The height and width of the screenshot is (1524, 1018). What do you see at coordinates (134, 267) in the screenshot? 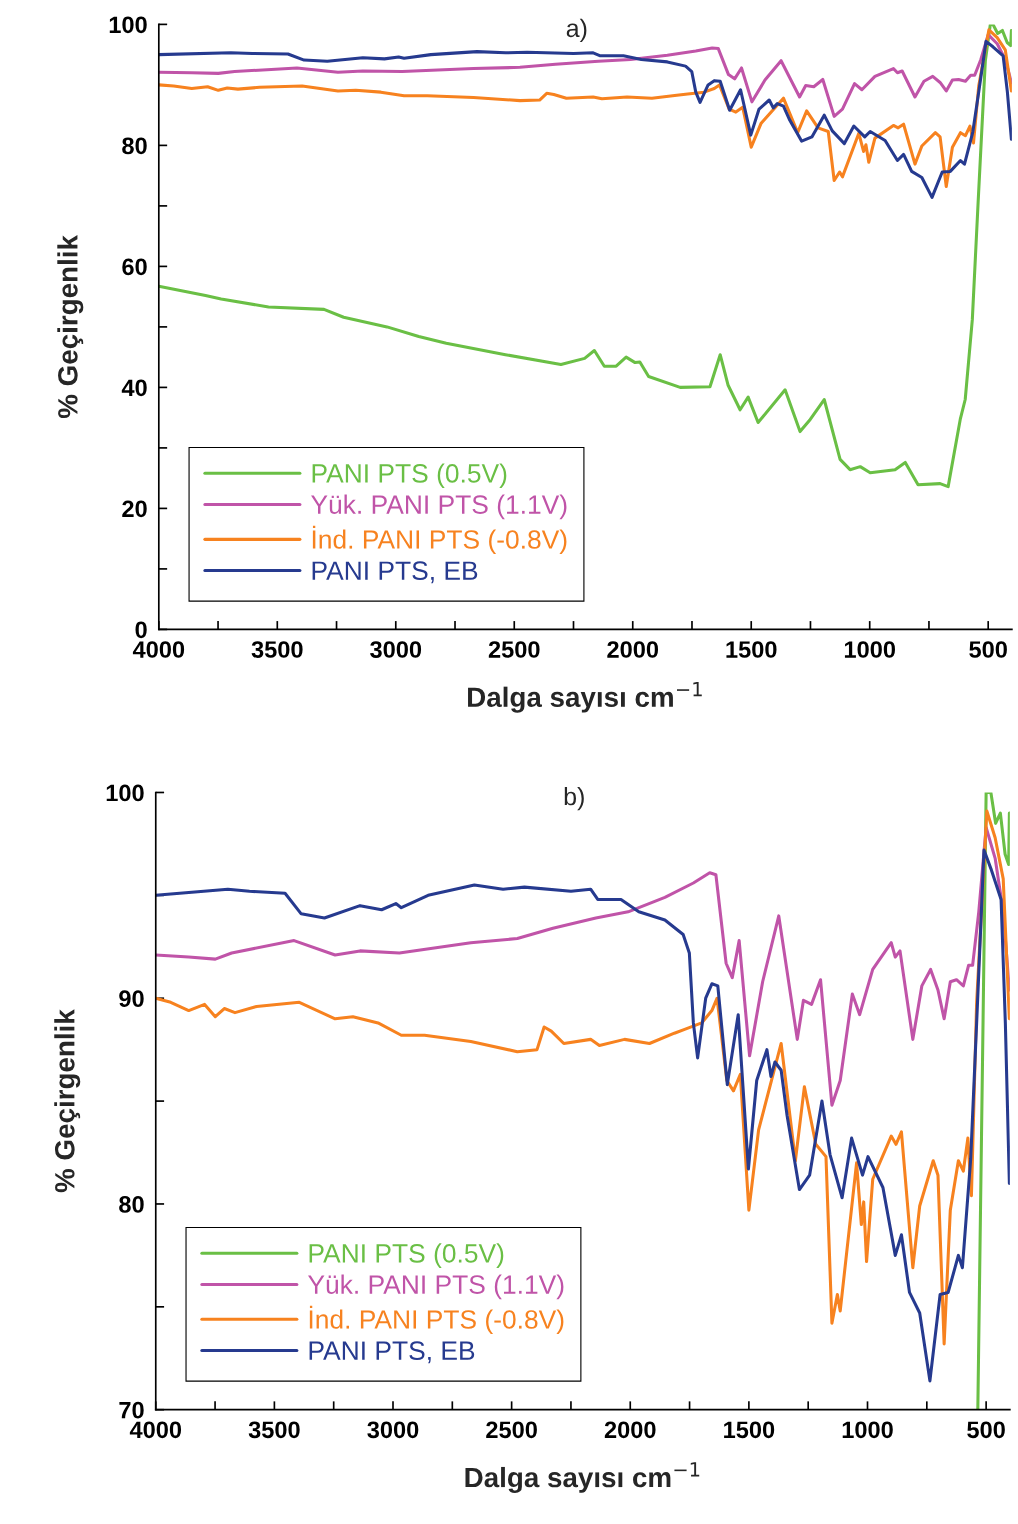
I see `y-tick-label: 60` at bounding box center [134, 267].